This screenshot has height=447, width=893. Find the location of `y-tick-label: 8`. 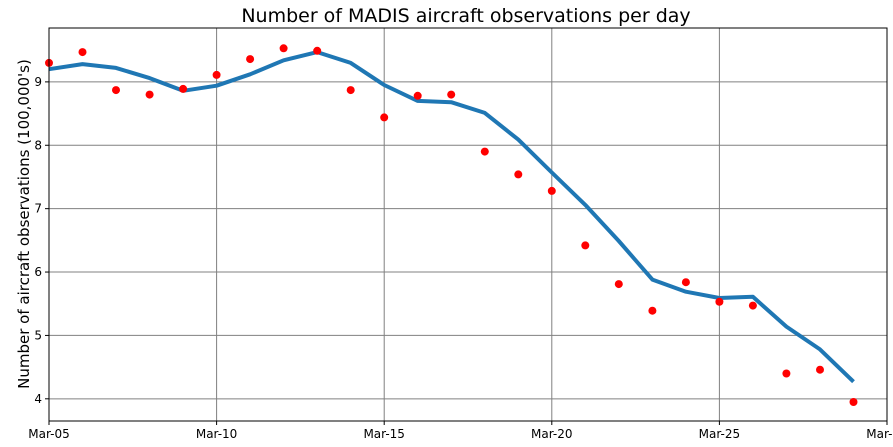

y-tick-label: 8 is located at coordinates (38, 145).